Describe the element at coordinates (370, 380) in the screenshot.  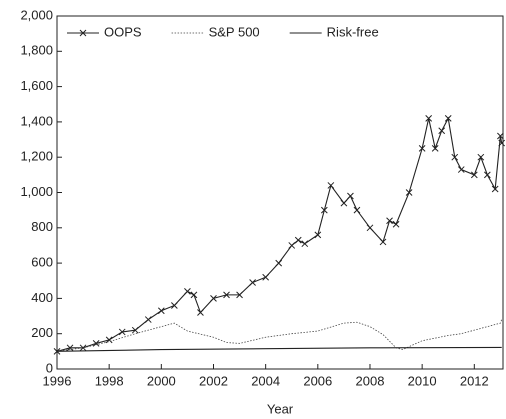
I see `x-tick-label: 2008` at that location.